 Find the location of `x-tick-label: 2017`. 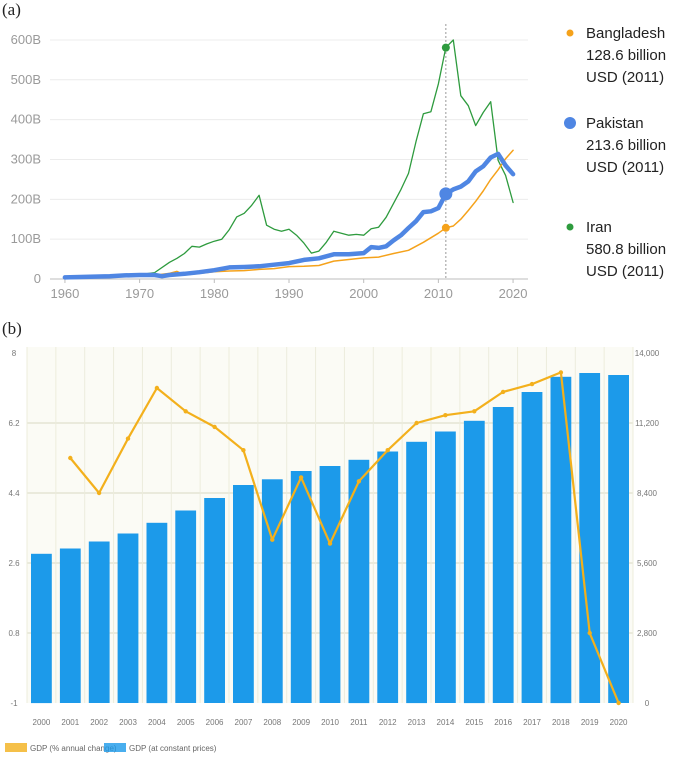

x-tick-label: 2017 is located at coordinates (532, 722).